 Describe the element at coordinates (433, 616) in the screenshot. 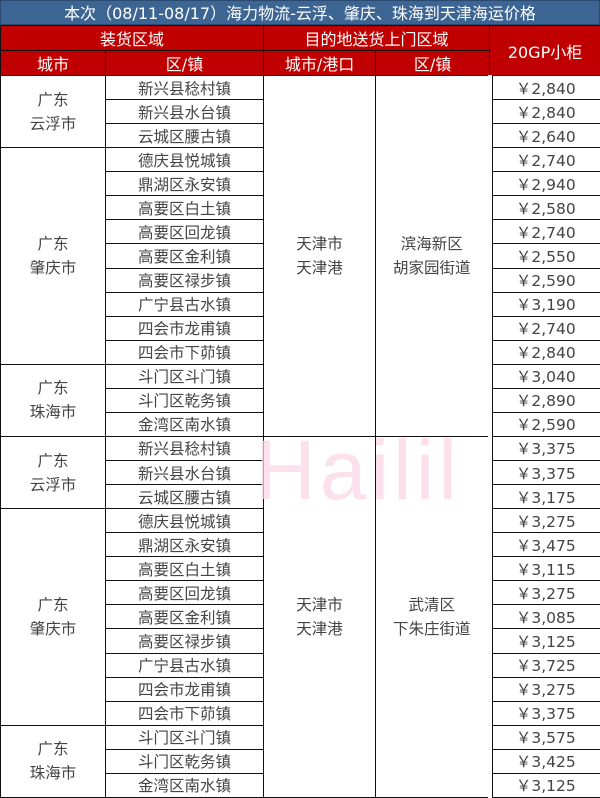

I see `destination-town: 武清区 下朱庄街道` at that location.